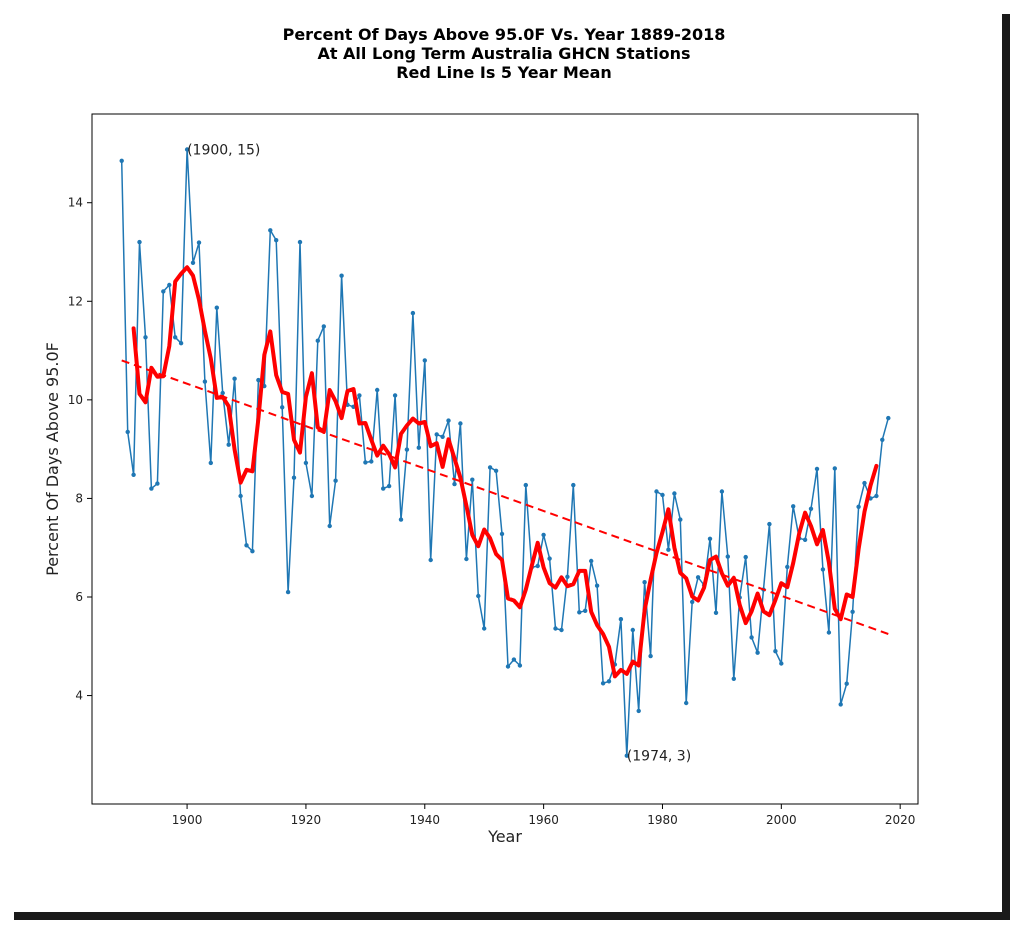 The width and height of the screenshot is (1024, 933). What do you see at coordinates (80, 449) in the screenshot?
I see `y-axis-ticks: 4 6 8 10 12 14` at bounding box center [80, 449].